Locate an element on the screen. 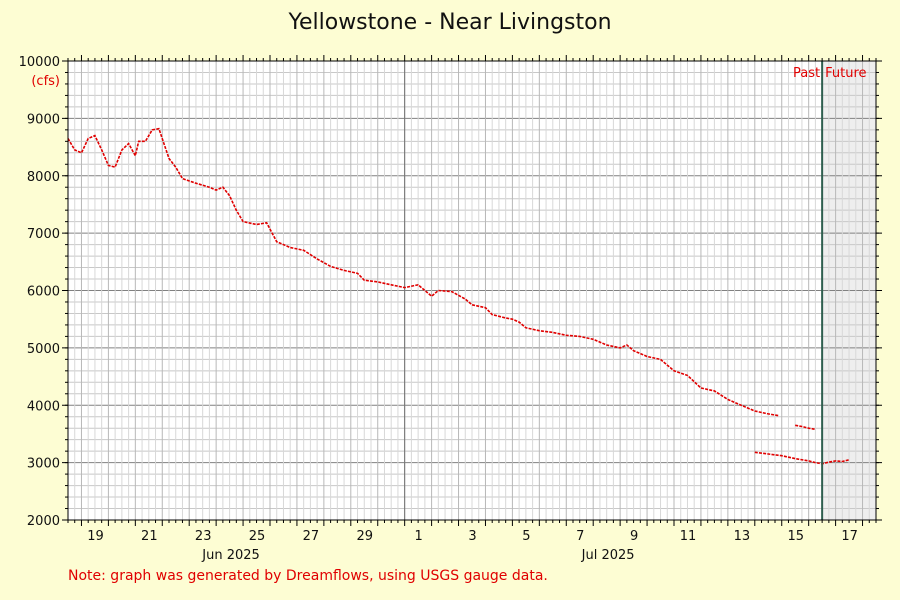  month-label: Jul 2025 is located at coordinates (608, 555).